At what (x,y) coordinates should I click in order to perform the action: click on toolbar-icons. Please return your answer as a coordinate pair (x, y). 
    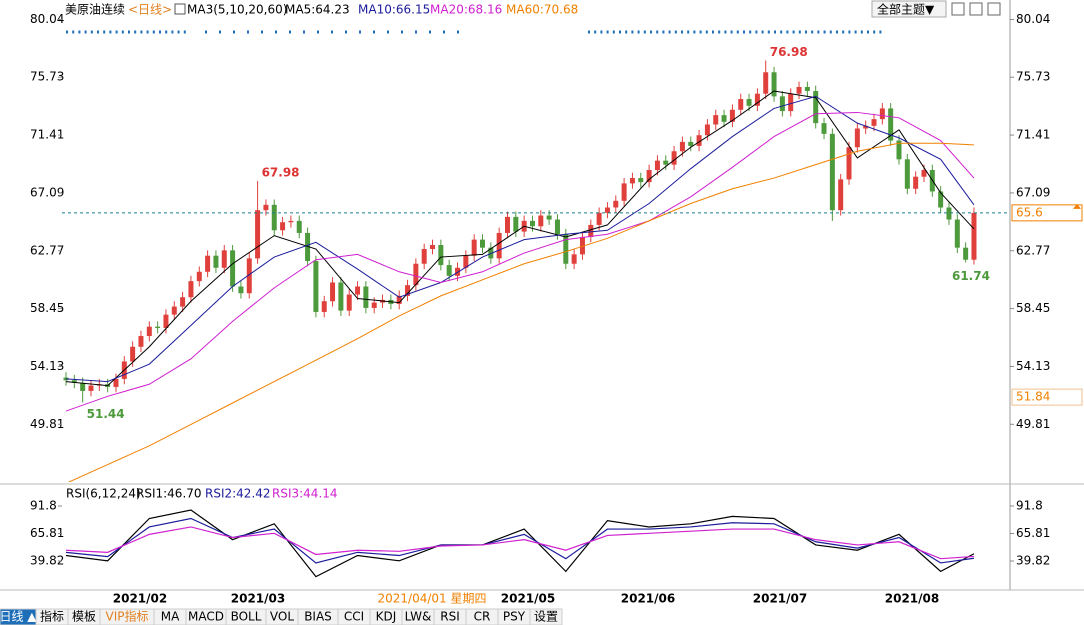
    Looking at the image, I should click on (976, 9).